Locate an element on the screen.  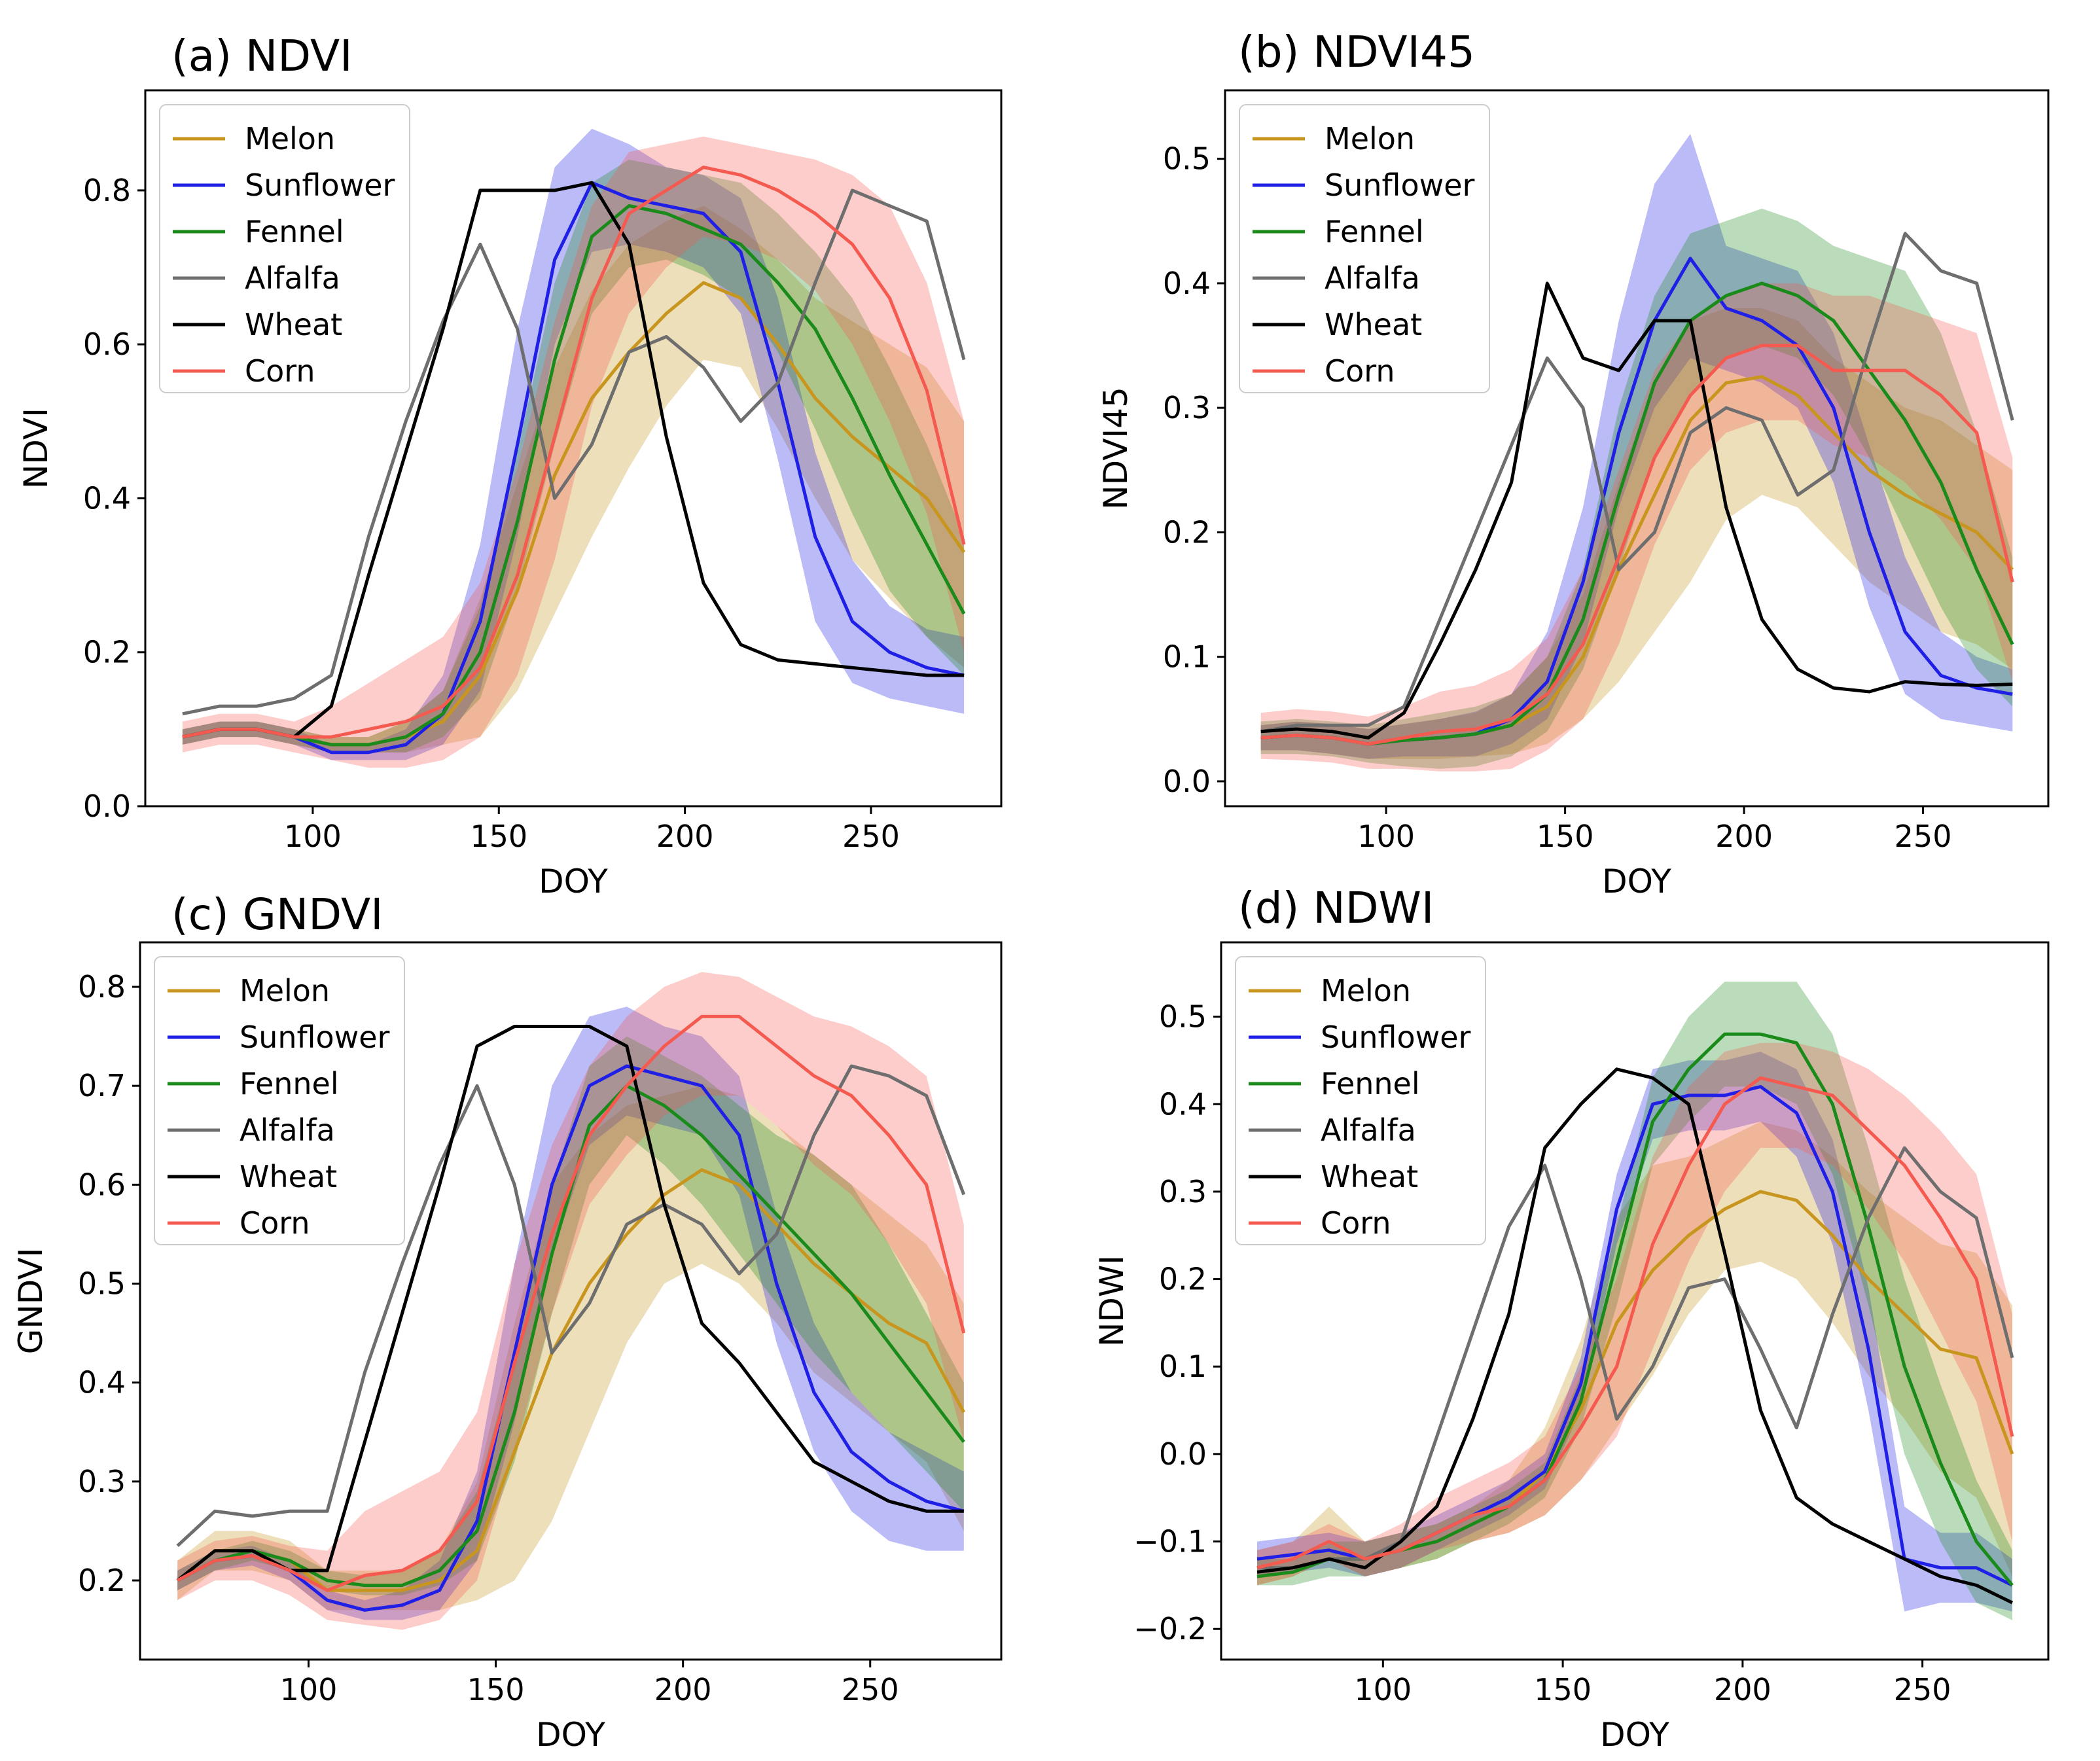
y-tick-label: 0.6 is located at coordinates (102, 1184).